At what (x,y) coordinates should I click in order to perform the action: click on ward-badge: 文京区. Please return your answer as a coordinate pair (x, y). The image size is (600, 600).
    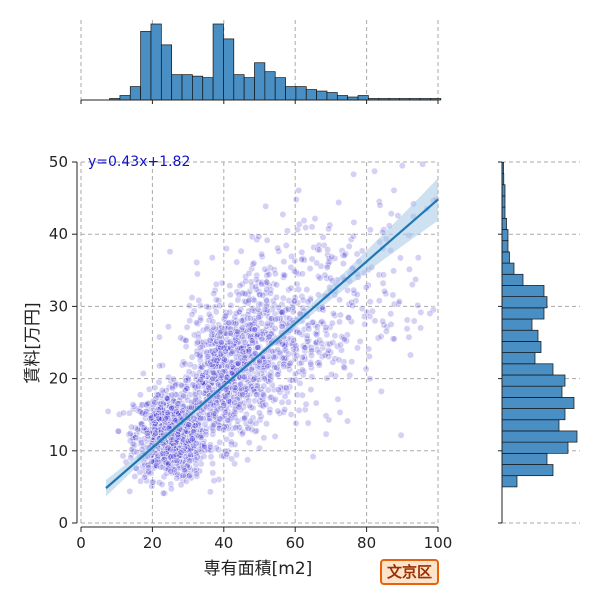
    Looking at the image, I should click on (410, 572).